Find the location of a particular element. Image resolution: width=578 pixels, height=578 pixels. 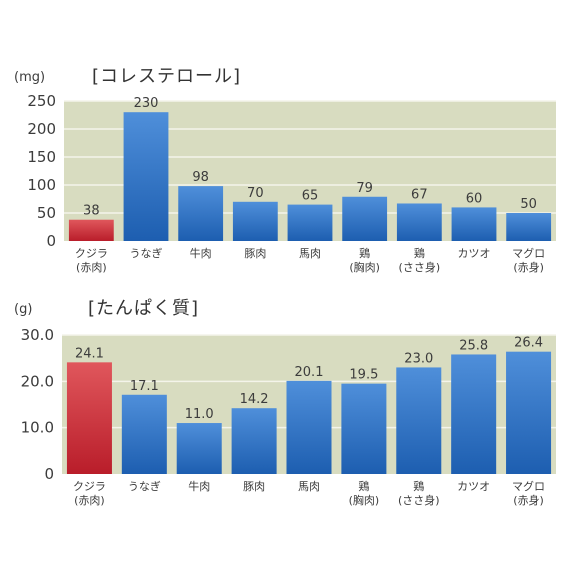

chart-0-category-label: (赤肉) is located at coordinates (91, 267).